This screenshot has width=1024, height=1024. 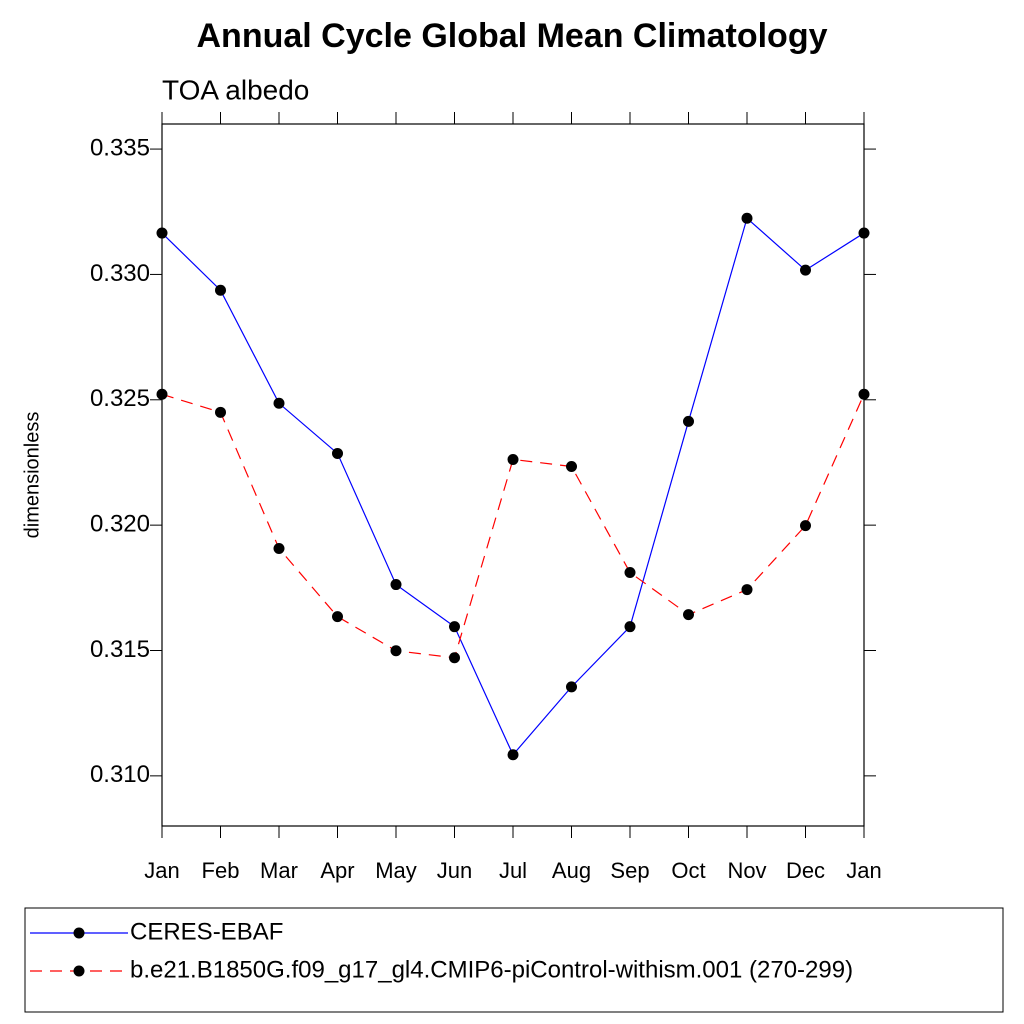 I want to click on y-tick-label: 0.325, so click(x=120, y=398).